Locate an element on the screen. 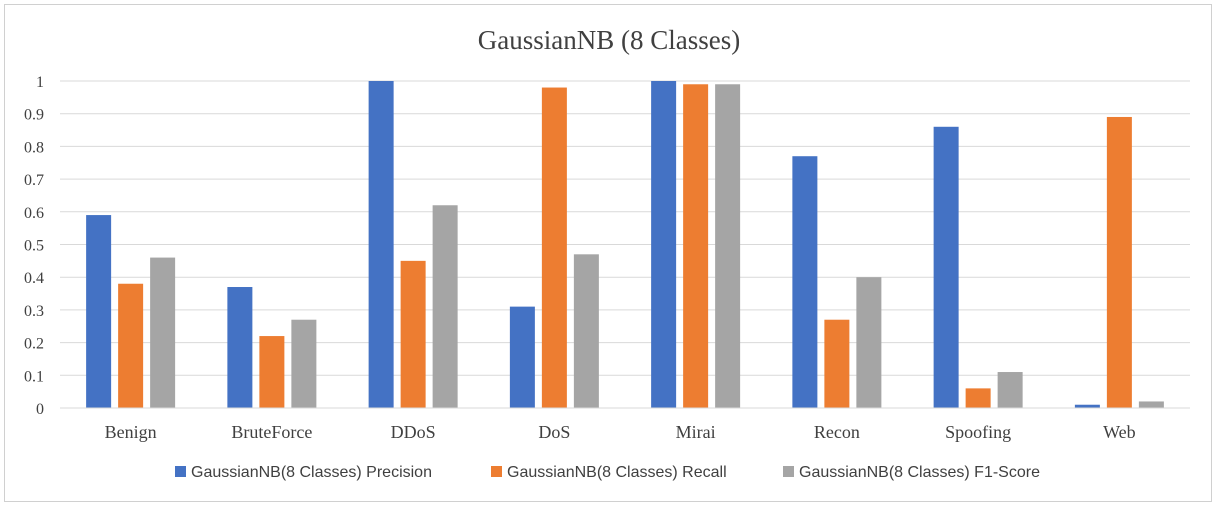  bar-dos-f1-score is located at coordinates (586, 331).